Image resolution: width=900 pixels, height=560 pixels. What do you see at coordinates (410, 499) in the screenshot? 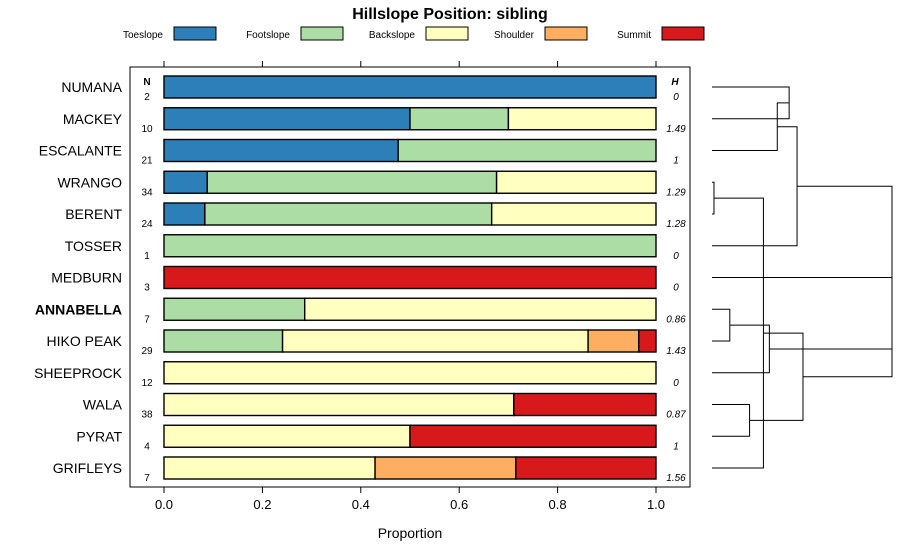
I see `x-axis: 0.0 0.2 0.4 0.6 0.8 1.0` at bounding box center [410, 499].